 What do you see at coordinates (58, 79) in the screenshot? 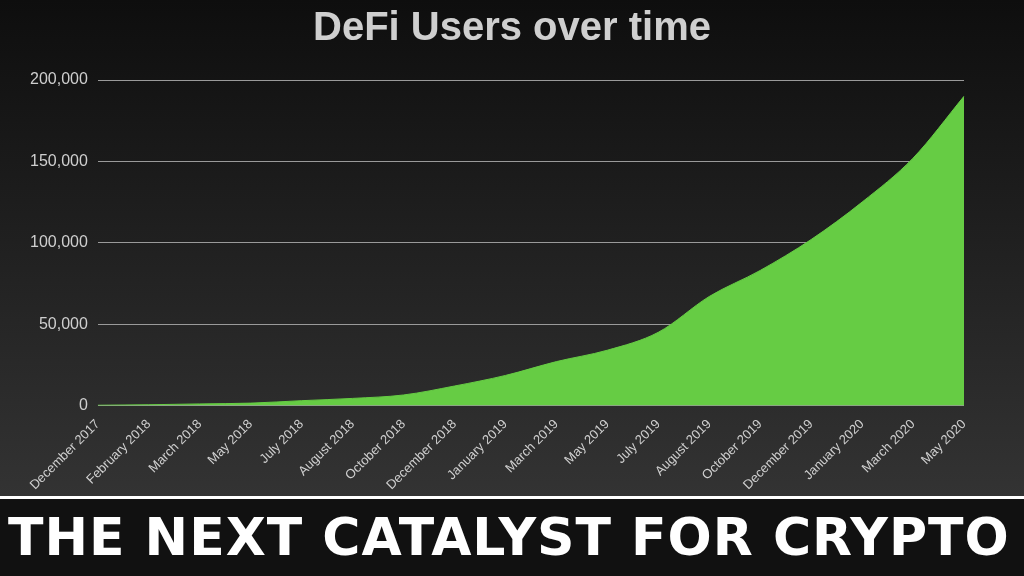
I see `y-tick-label: 200,000` at bounding box center [58, 79].